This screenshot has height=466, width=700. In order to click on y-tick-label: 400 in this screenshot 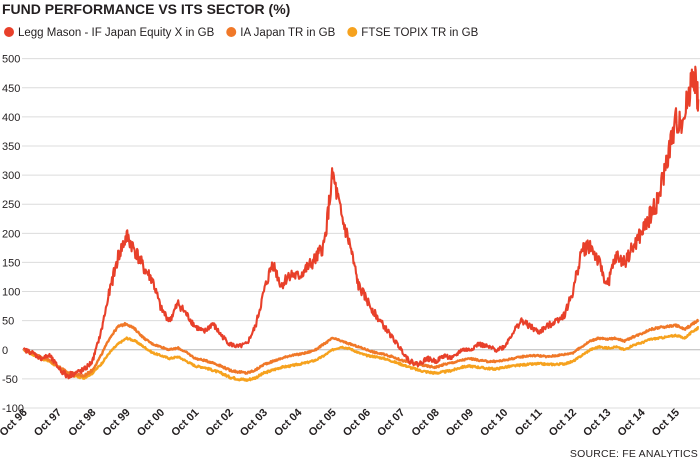, I will do `click(11, 118)`.